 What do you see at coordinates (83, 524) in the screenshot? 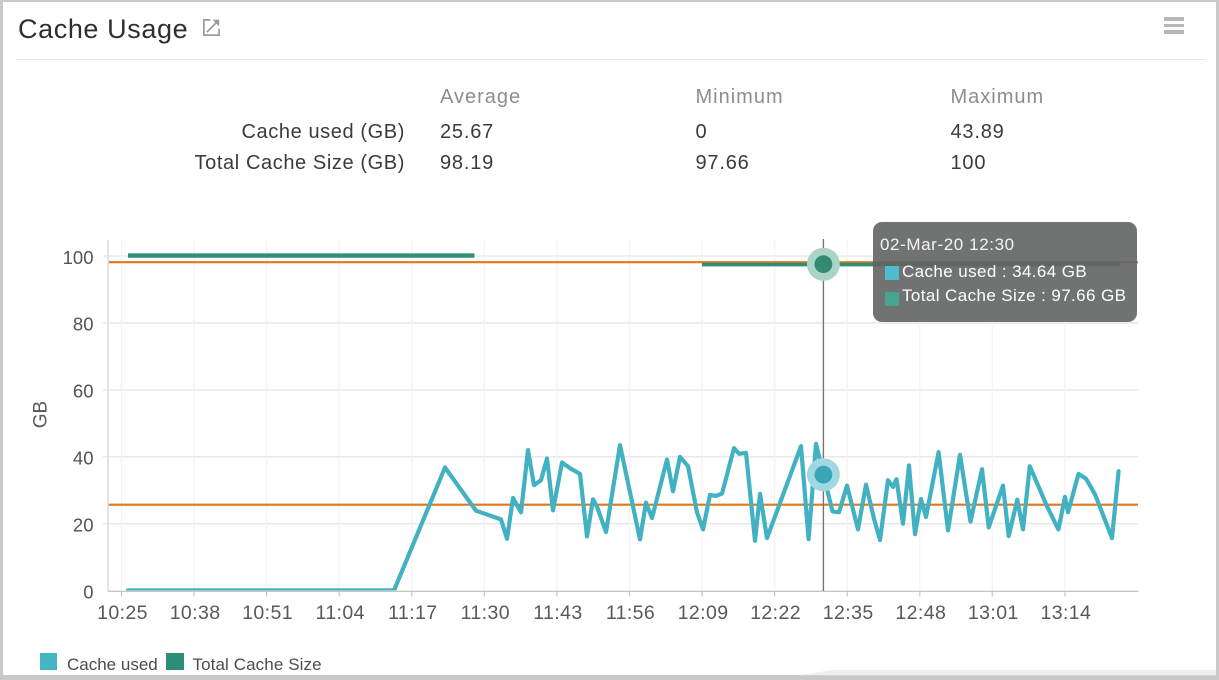
I see `svg-text: 20` at bounding box center [83, 524].